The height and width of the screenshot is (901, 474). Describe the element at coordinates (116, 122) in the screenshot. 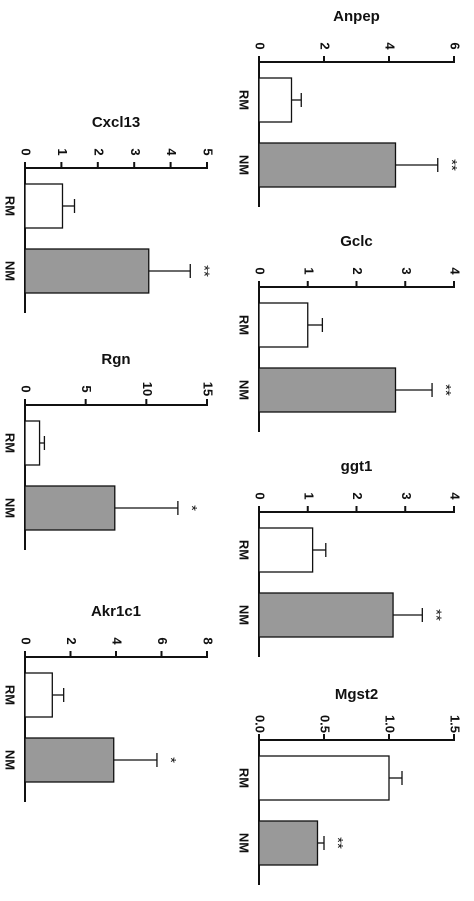

I see `chart-title: Cxcl13` at that location.